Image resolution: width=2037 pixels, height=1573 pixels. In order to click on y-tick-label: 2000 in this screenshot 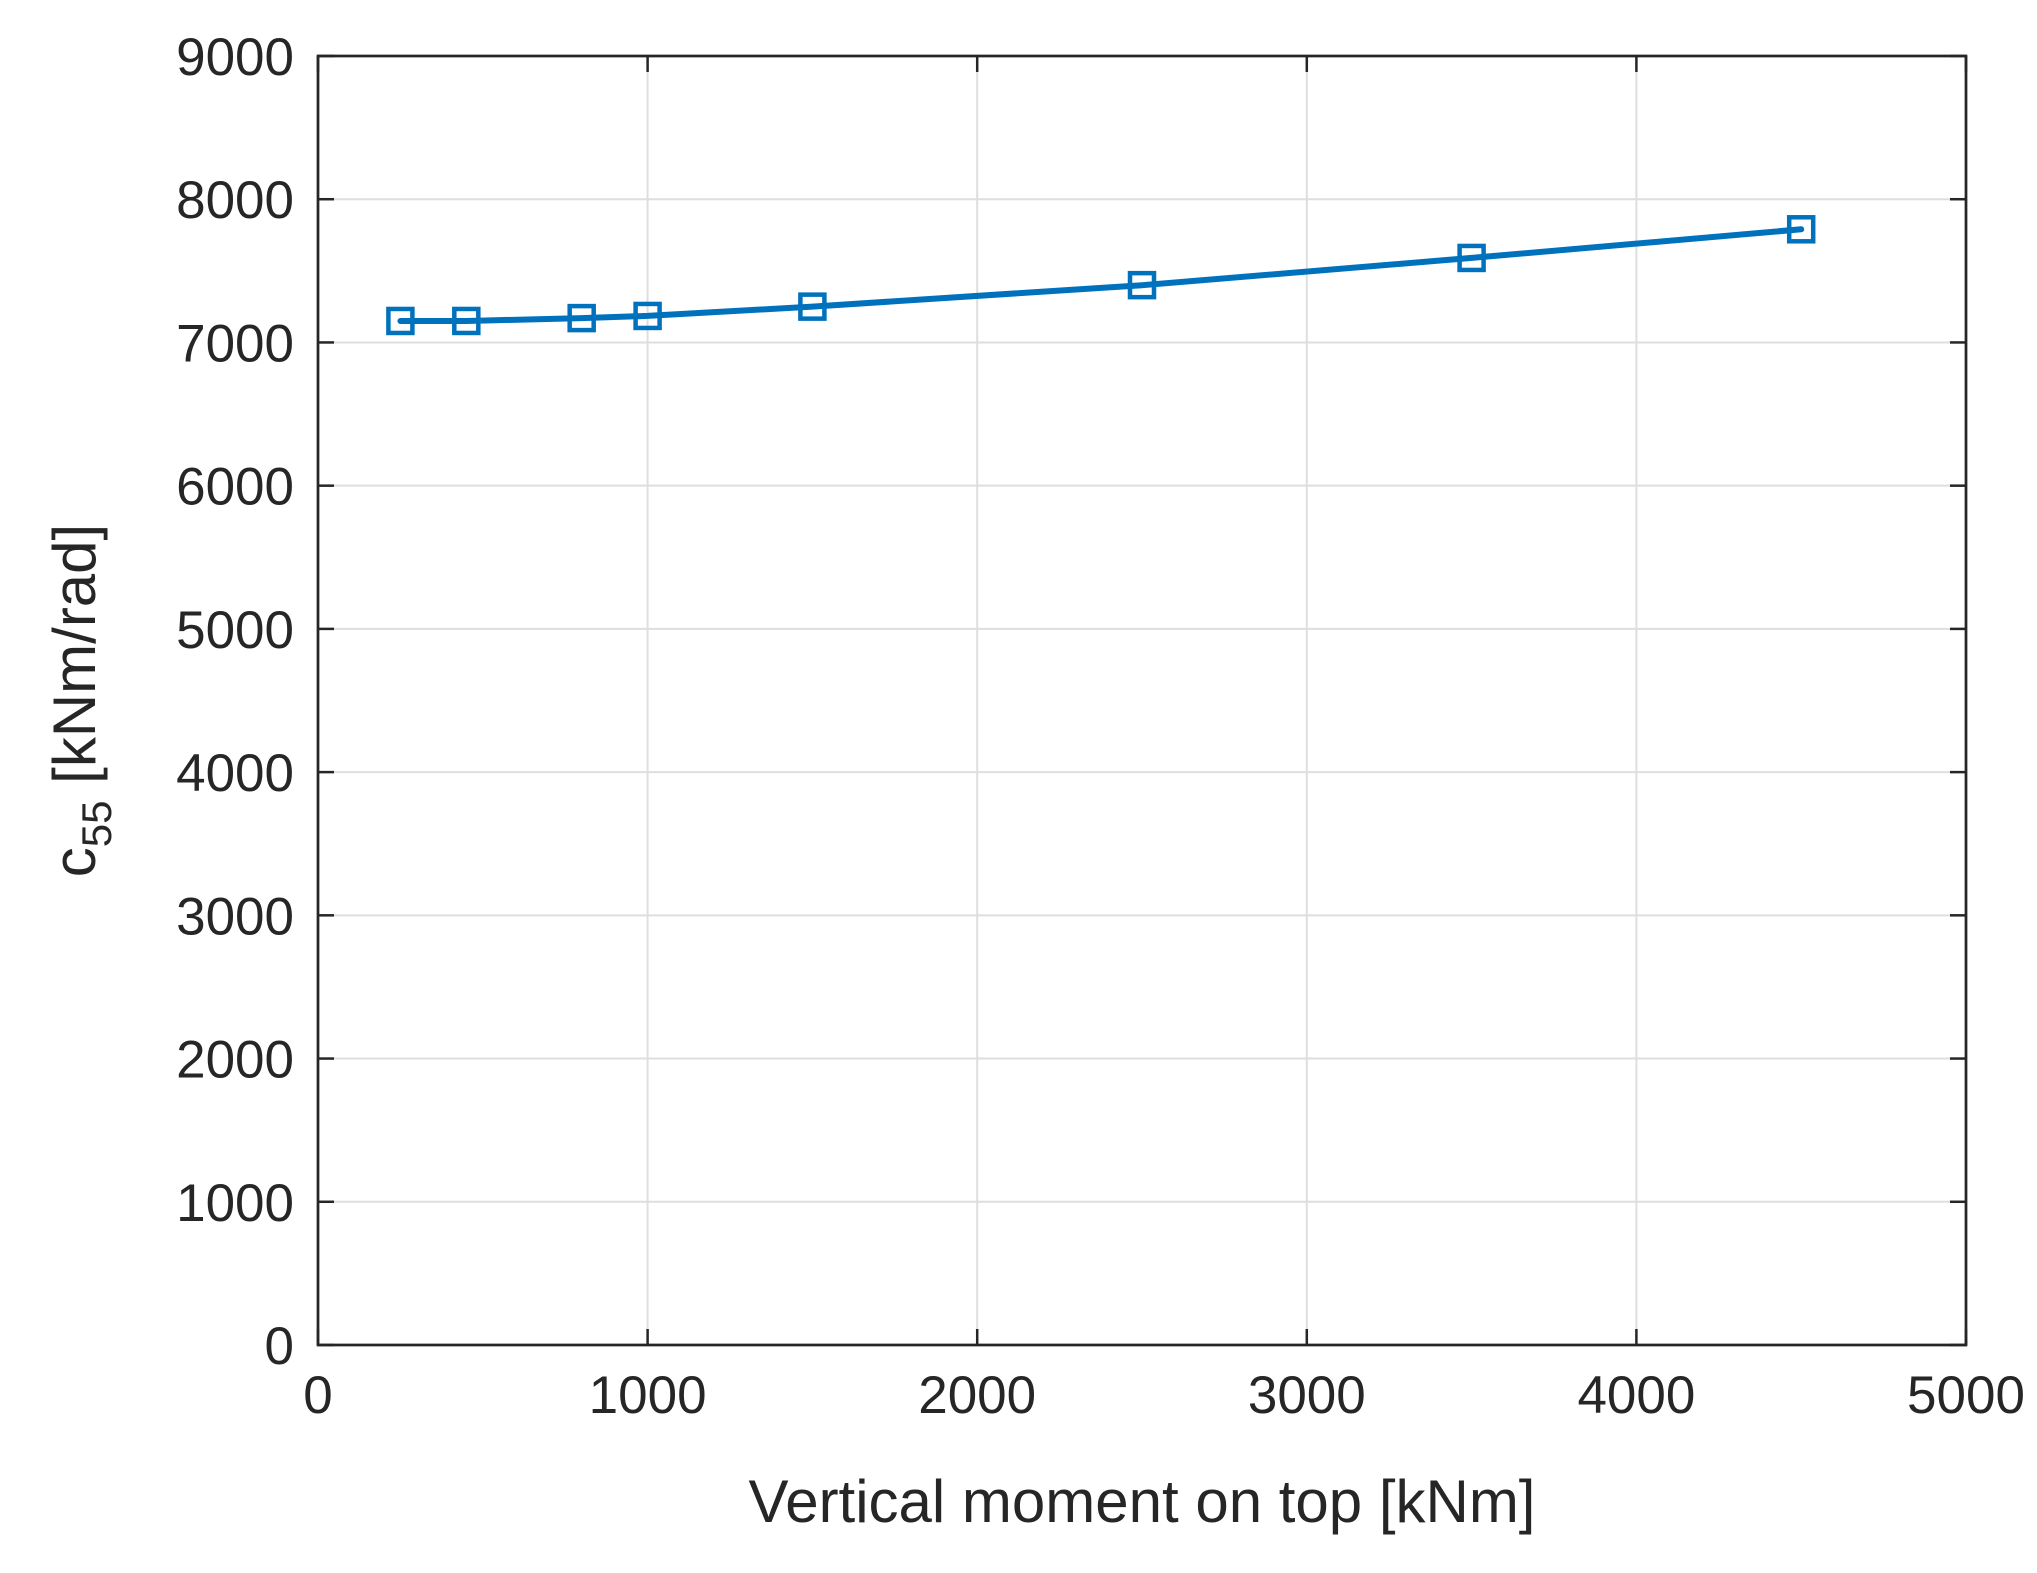, I will do `click(235, 1060)`.